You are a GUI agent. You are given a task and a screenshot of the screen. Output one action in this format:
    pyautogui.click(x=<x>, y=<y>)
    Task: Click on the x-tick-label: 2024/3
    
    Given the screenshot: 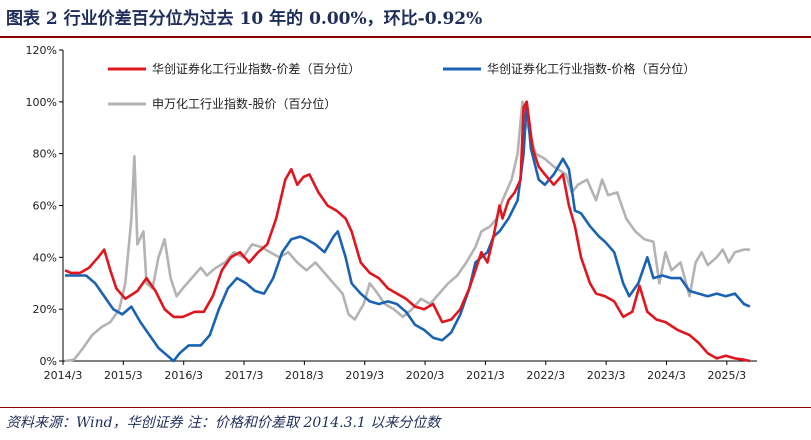 What is the action you would take?
    pyautogui.click(x=666, y=375)
    